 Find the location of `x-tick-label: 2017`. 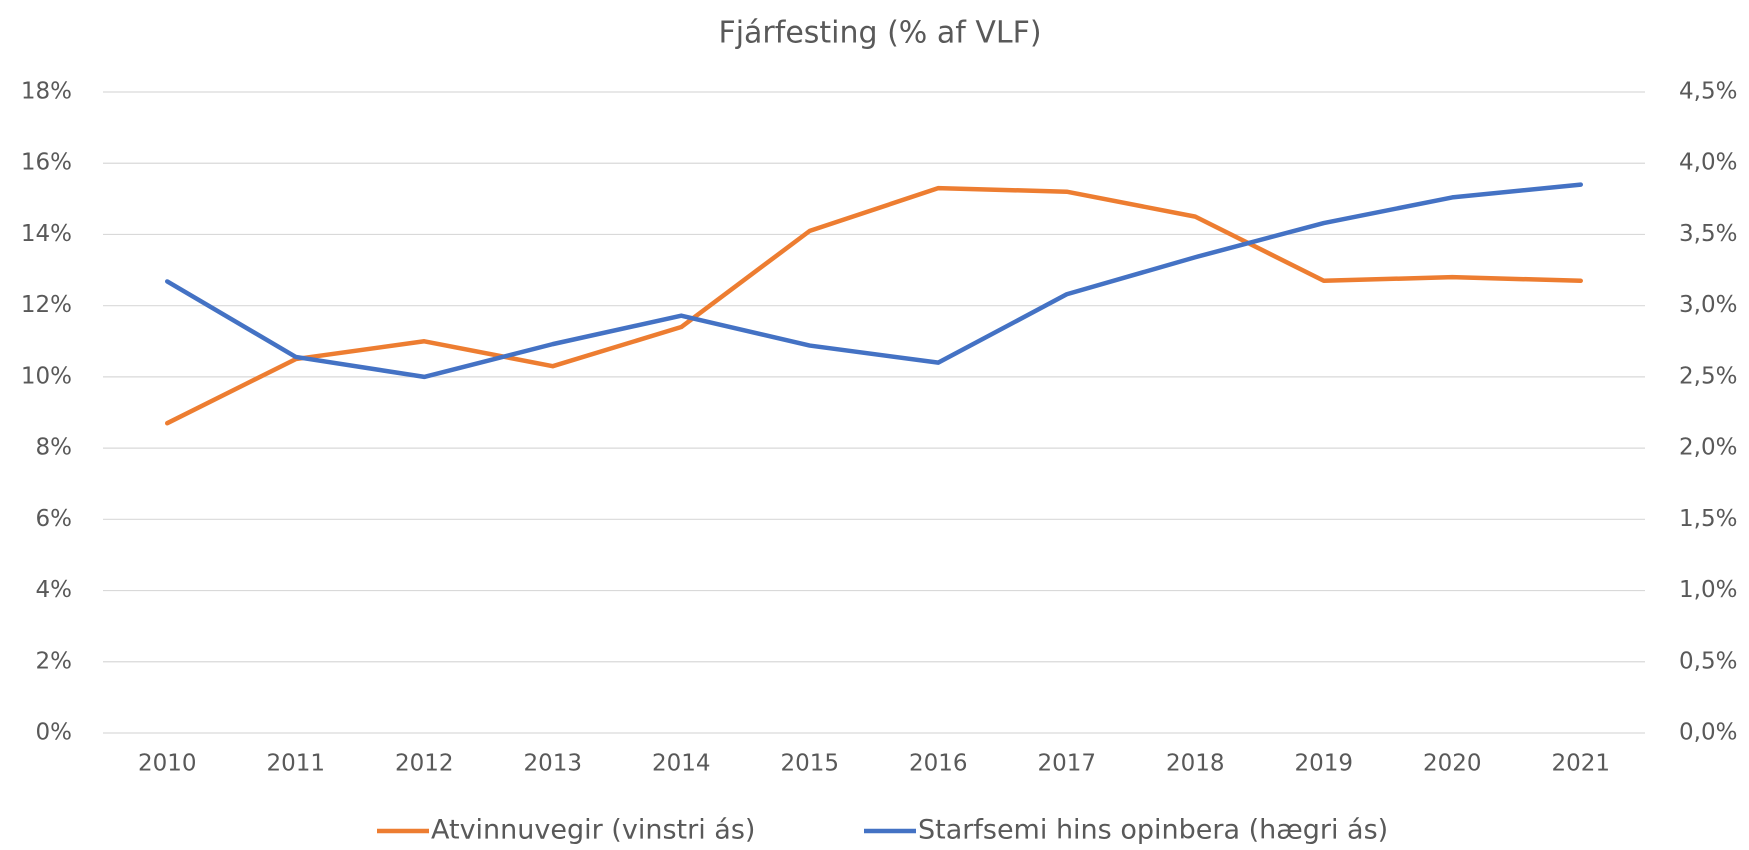

x-tick-label: 2017 is located at coordinates (1066, 764).